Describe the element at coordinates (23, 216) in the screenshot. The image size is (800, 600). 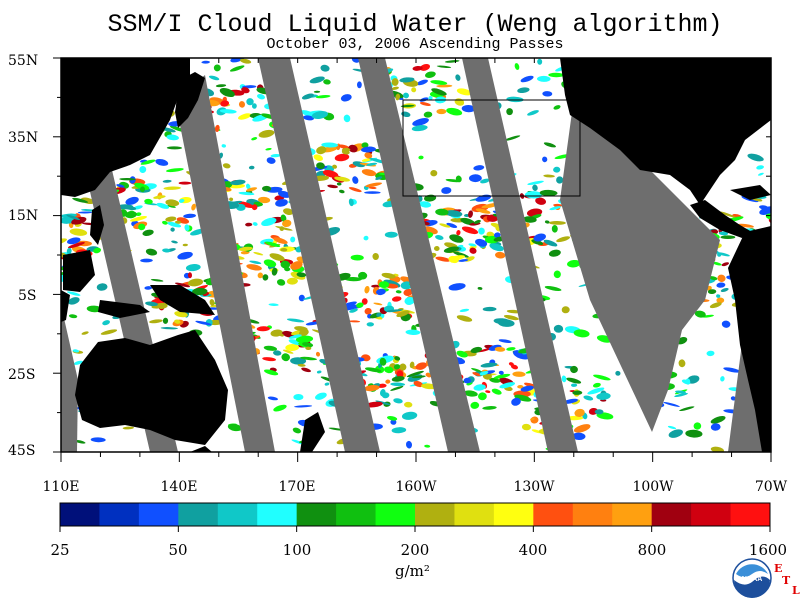
I see `lat-label-15n: 15N` at that location.